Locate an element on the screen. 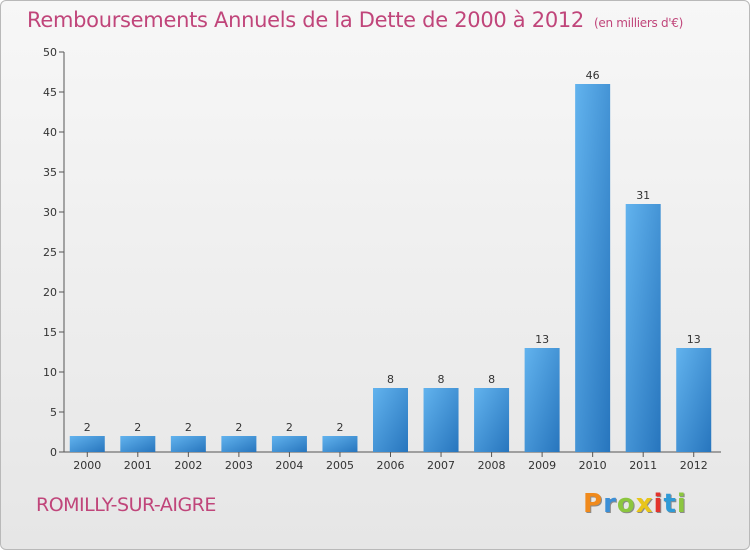  commune-name: ROMILLY-SUR-AIGRE is located at coordinates (126, 505).